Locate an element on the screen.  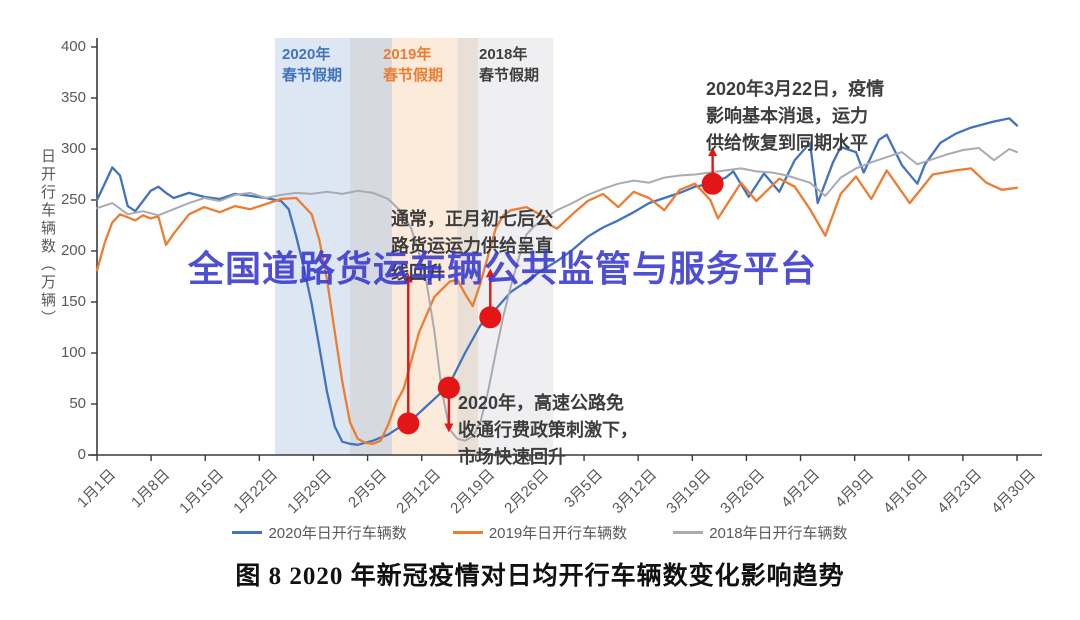
band-label-2020-holiday: 2020年 春节假期 is located at coordinates (312, 65).